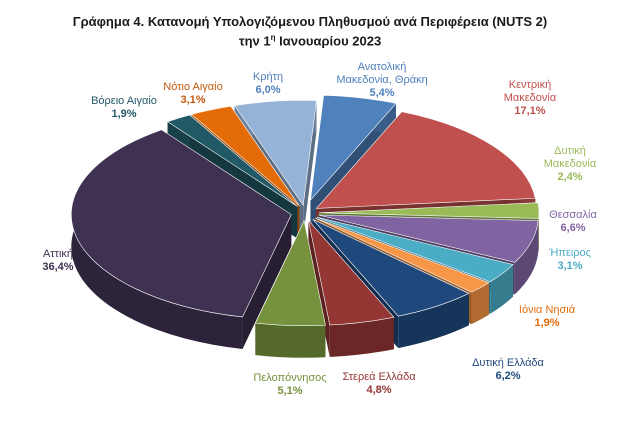  I want to click on slice-1-top, so click(425, 160).